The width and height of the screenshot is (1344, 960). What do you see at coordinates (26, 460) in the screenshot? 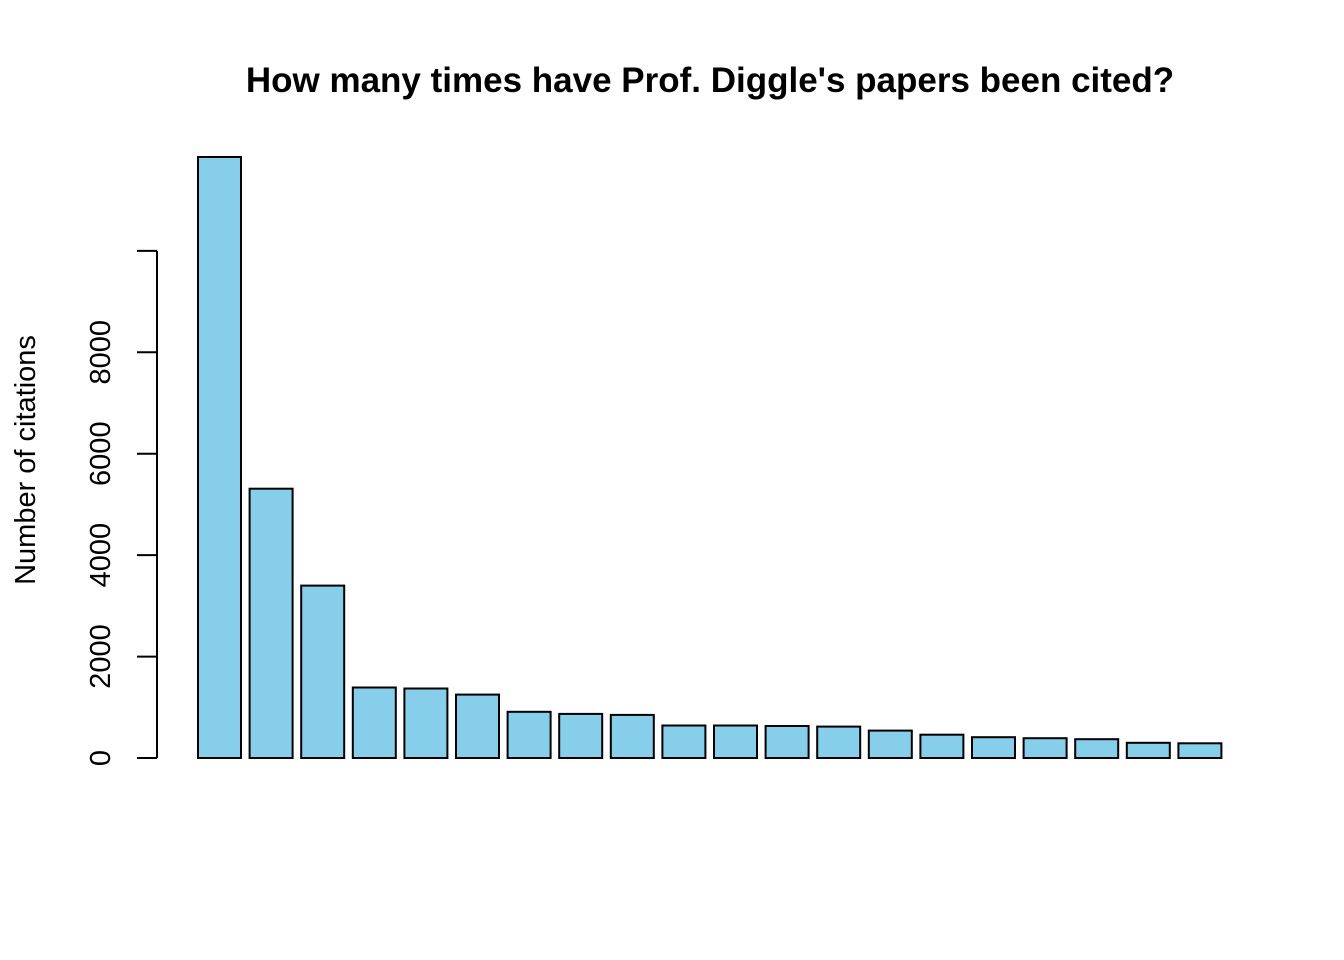
I see `y-axis-label: Number of citations` at bounding box center [26, 460].